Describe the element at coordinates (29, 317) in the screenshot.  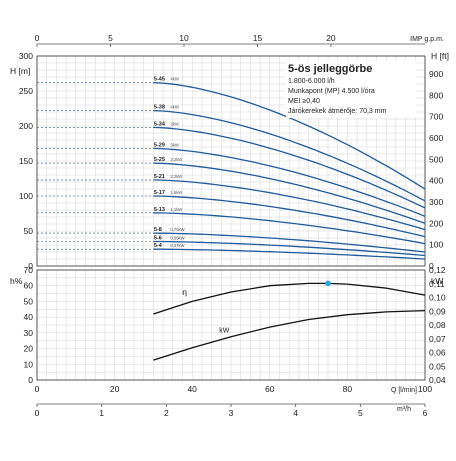
I see `left-efficiency-tick-label: 40` at that location.